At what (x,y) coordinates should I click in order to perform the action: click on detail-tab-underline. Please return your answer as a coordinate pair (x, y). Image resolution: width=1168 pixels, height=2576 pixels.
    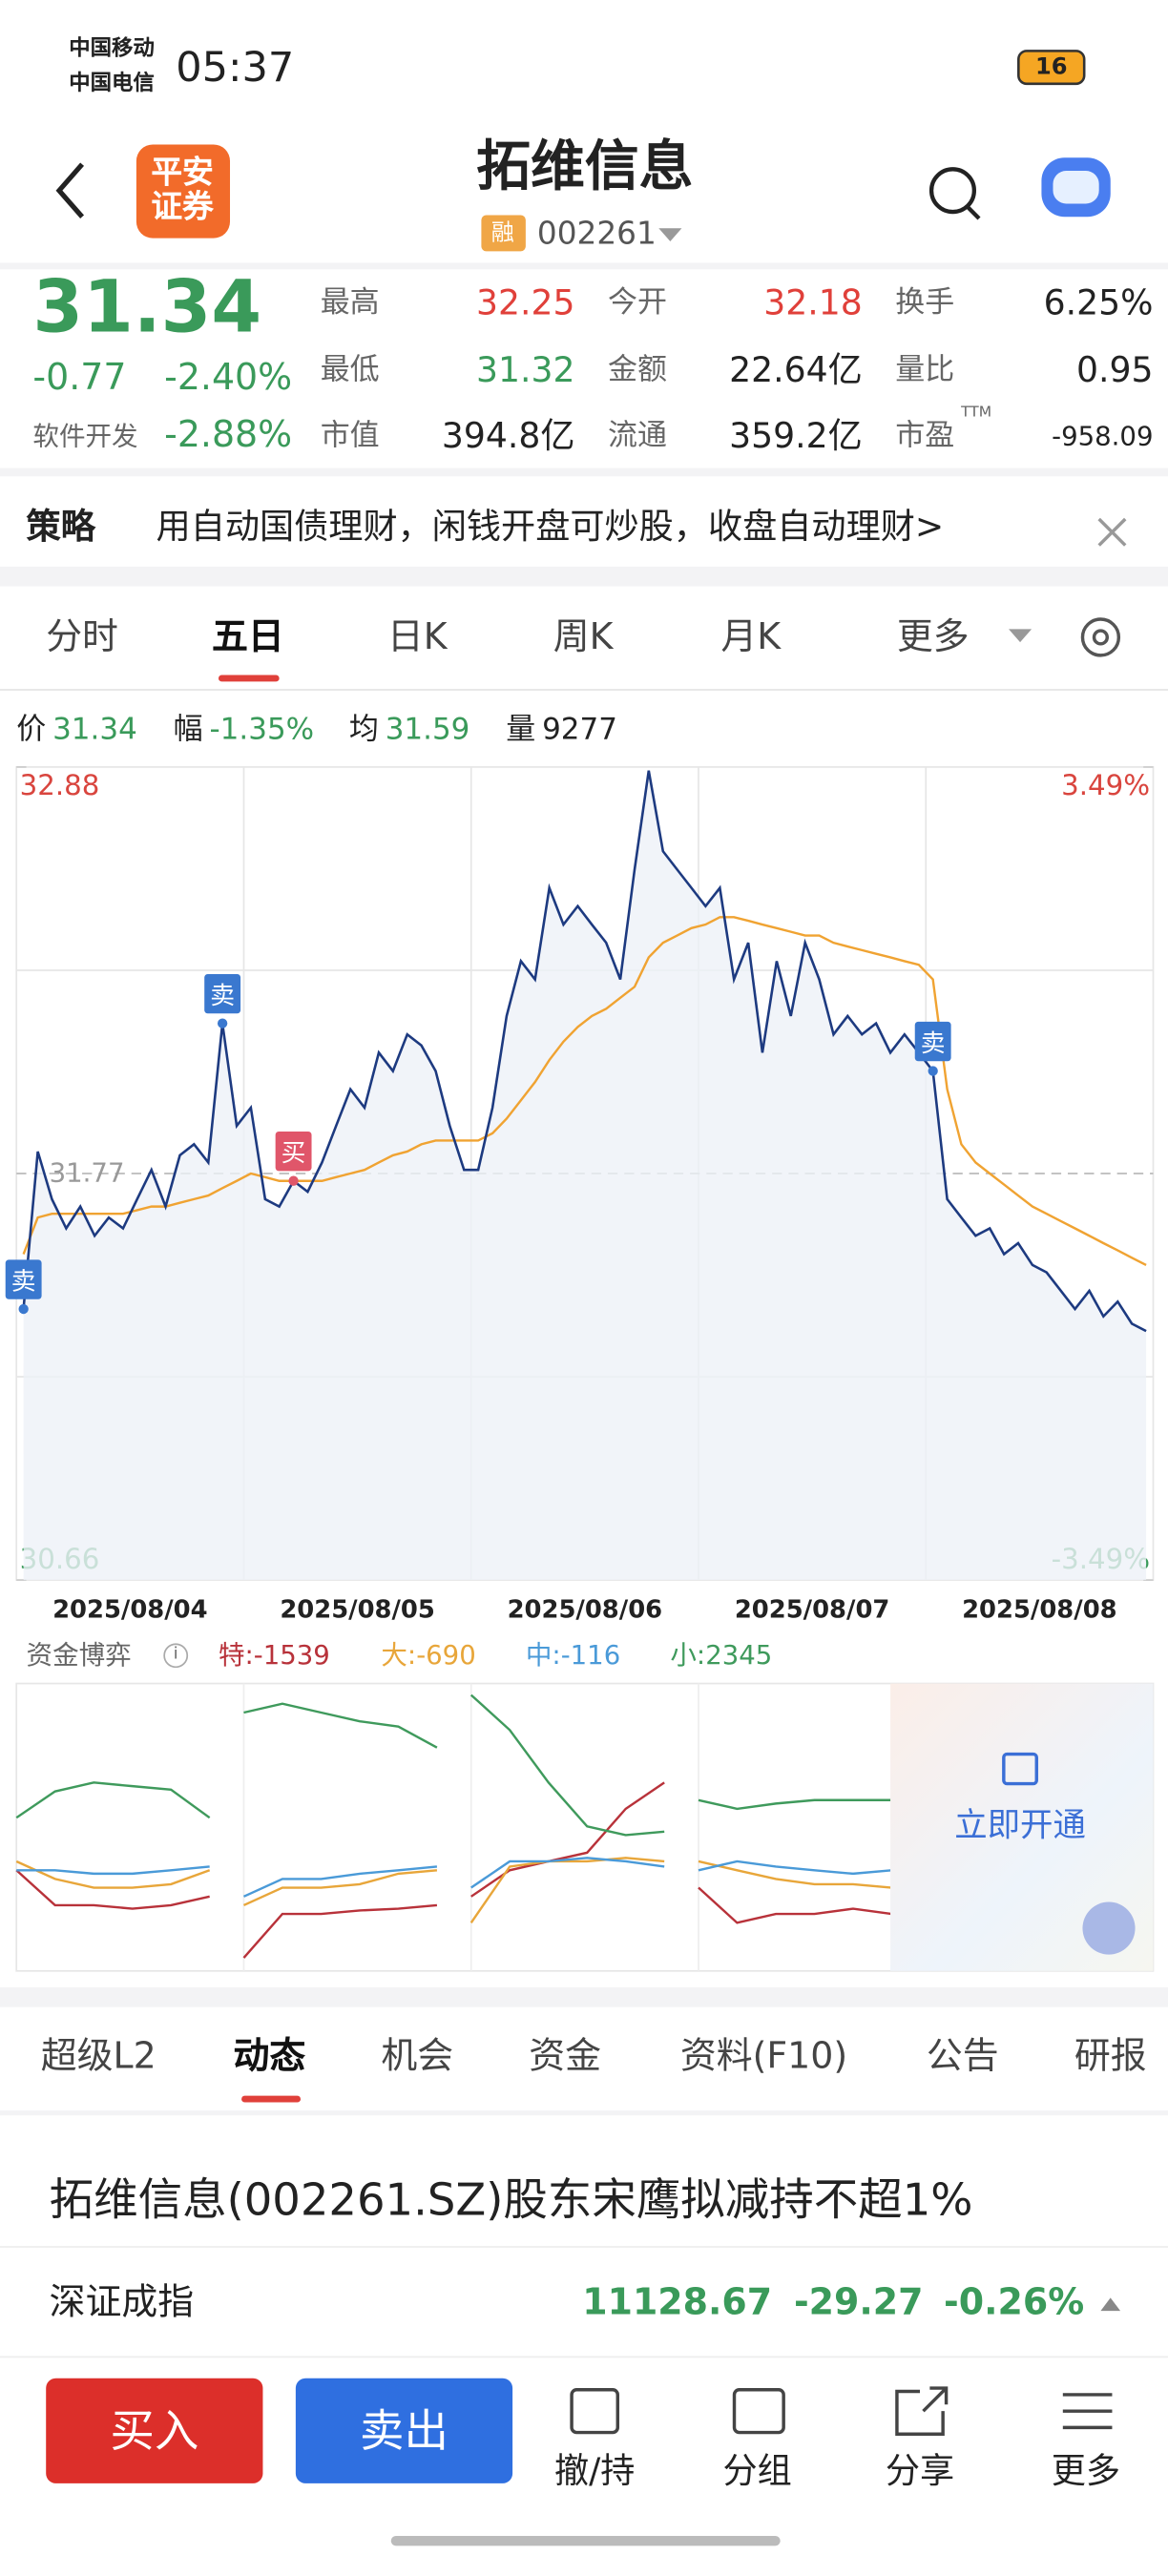
    Looking at the image, I should click on (271, 2099).